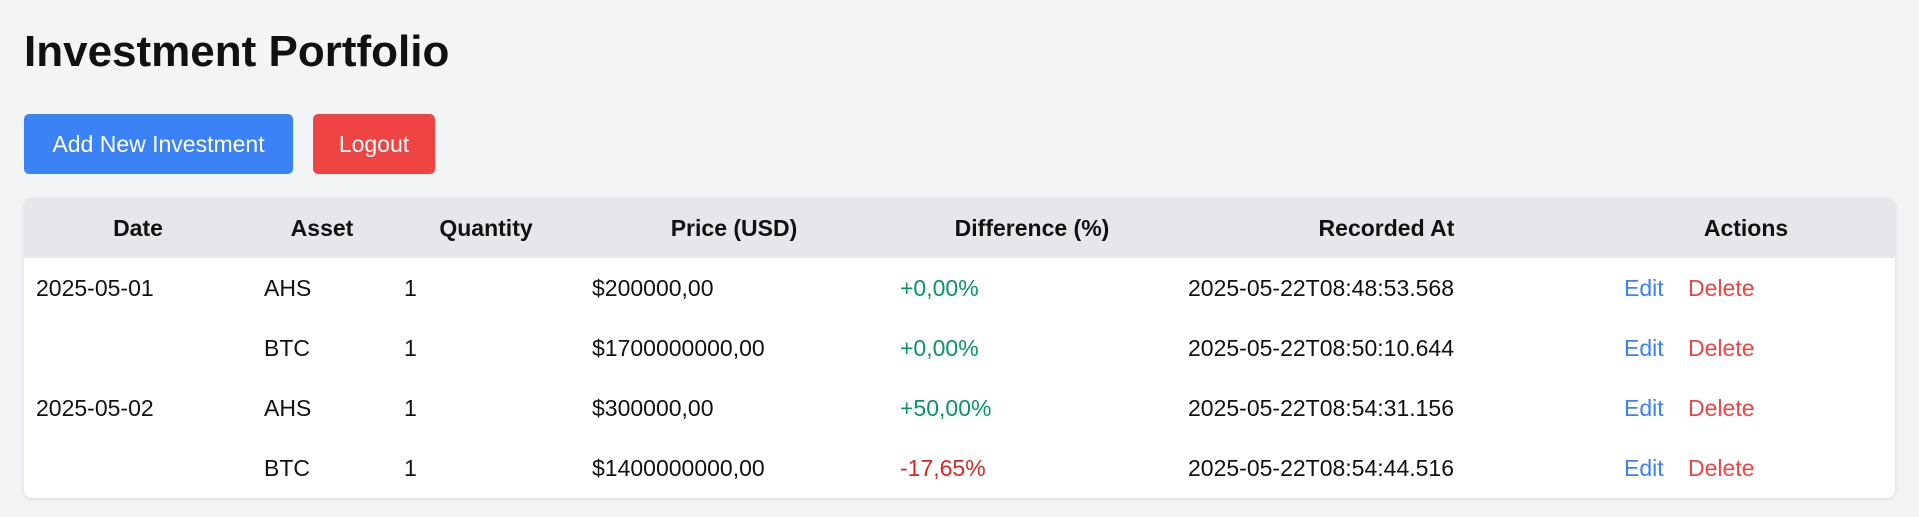 The height and width of the screenshot is (517, 1919). I want to click on cell-price: $200000,00, so click(653, 287).